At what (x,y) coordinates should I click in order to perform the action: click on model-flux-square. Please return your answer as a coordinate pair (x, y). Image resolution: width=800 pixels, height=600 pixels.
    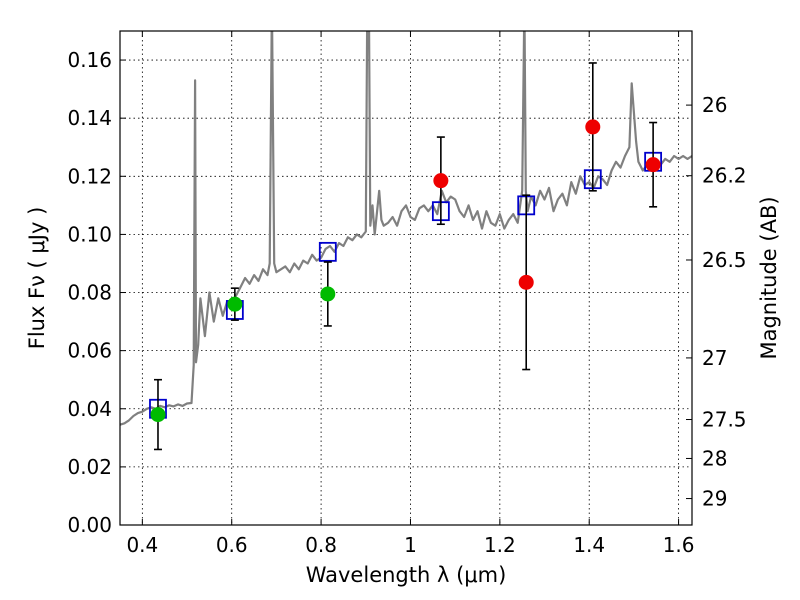
    Looking at the image, I should click on (327, 251).